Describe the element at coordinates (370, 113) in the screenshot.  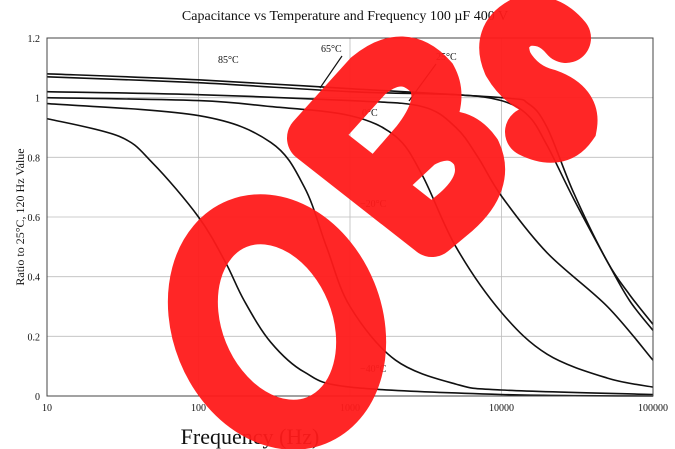
I see `curve-label: 0°C` at that location.